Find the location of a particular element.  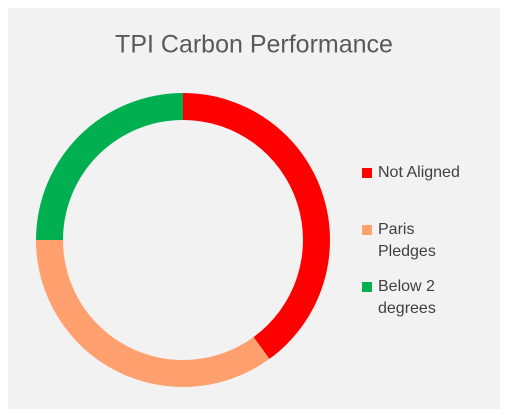

legend-item: Paris Pledges is located at coordinates (418, 241).